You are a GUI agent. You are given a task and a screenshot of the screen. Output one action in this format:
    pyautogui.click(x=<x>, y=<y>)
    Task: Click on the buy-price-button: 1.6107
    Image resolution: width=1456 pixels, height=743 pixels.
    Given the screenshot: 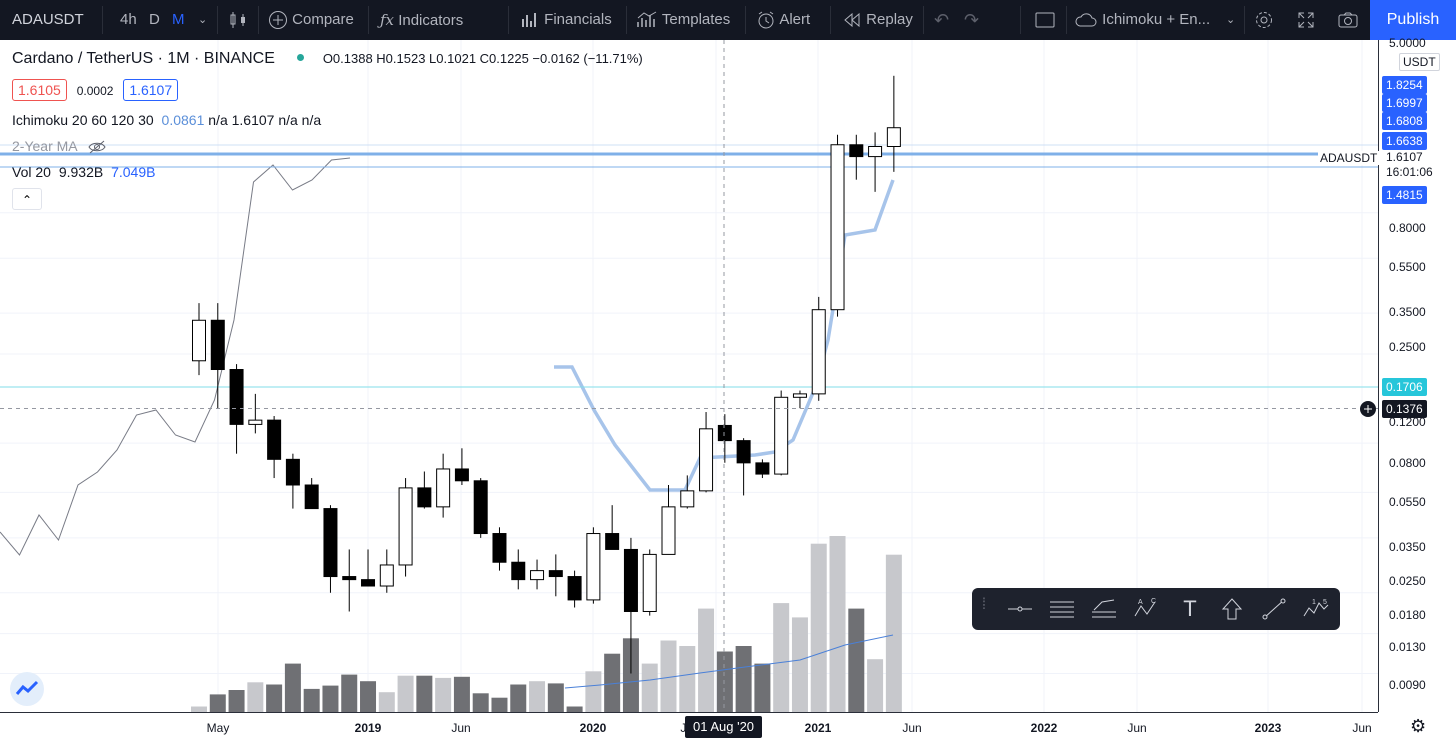 What is the action you would take?
    pyautogui.click(x=151, y=90)
    